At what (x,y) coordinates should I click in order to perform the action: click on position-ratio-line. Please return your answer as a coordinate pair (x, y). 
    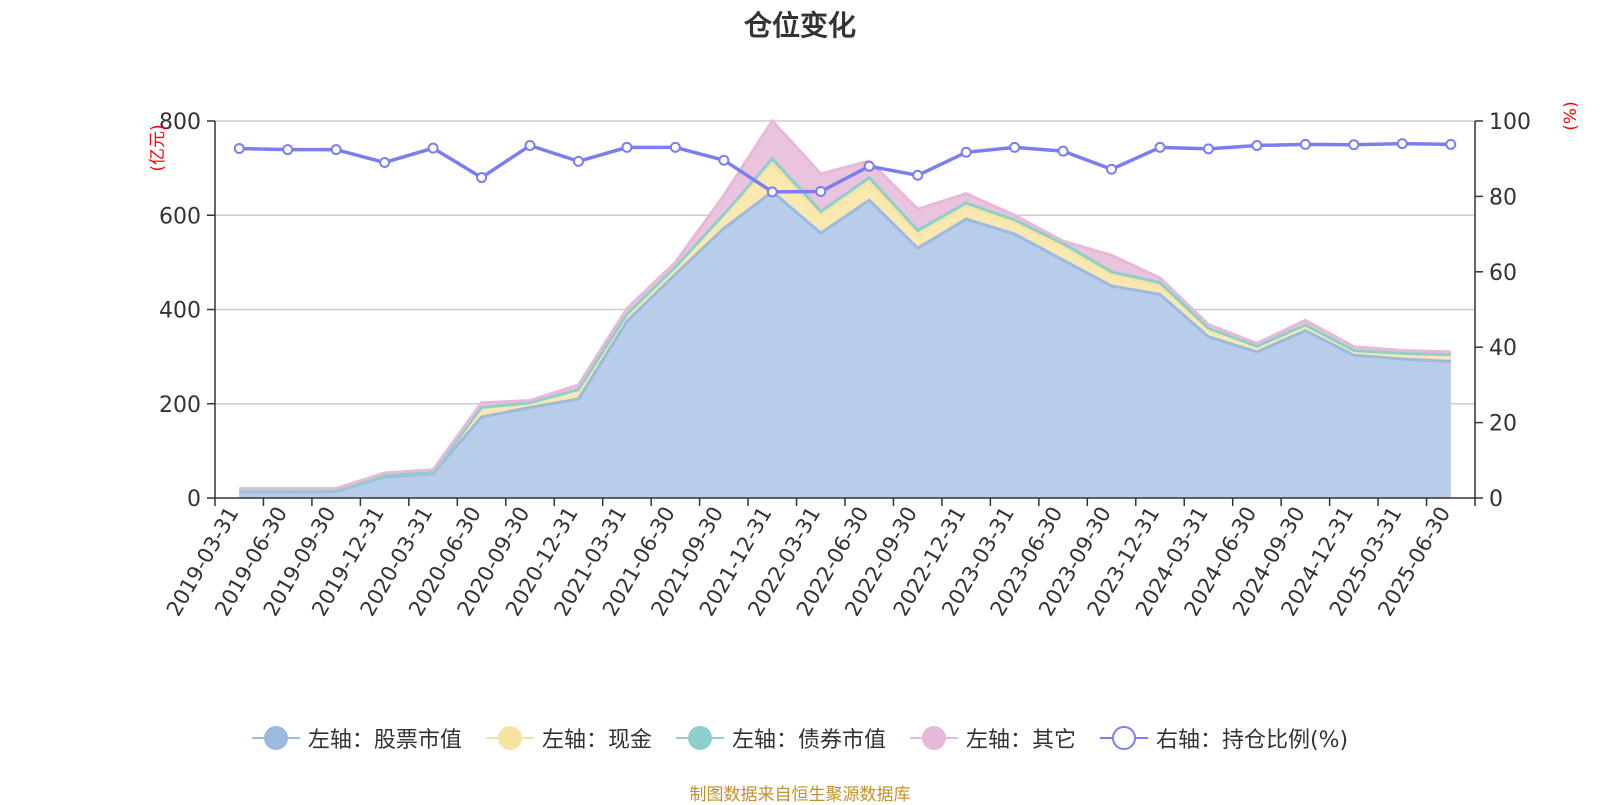
    Looking at the image, I should click on (845, 167).